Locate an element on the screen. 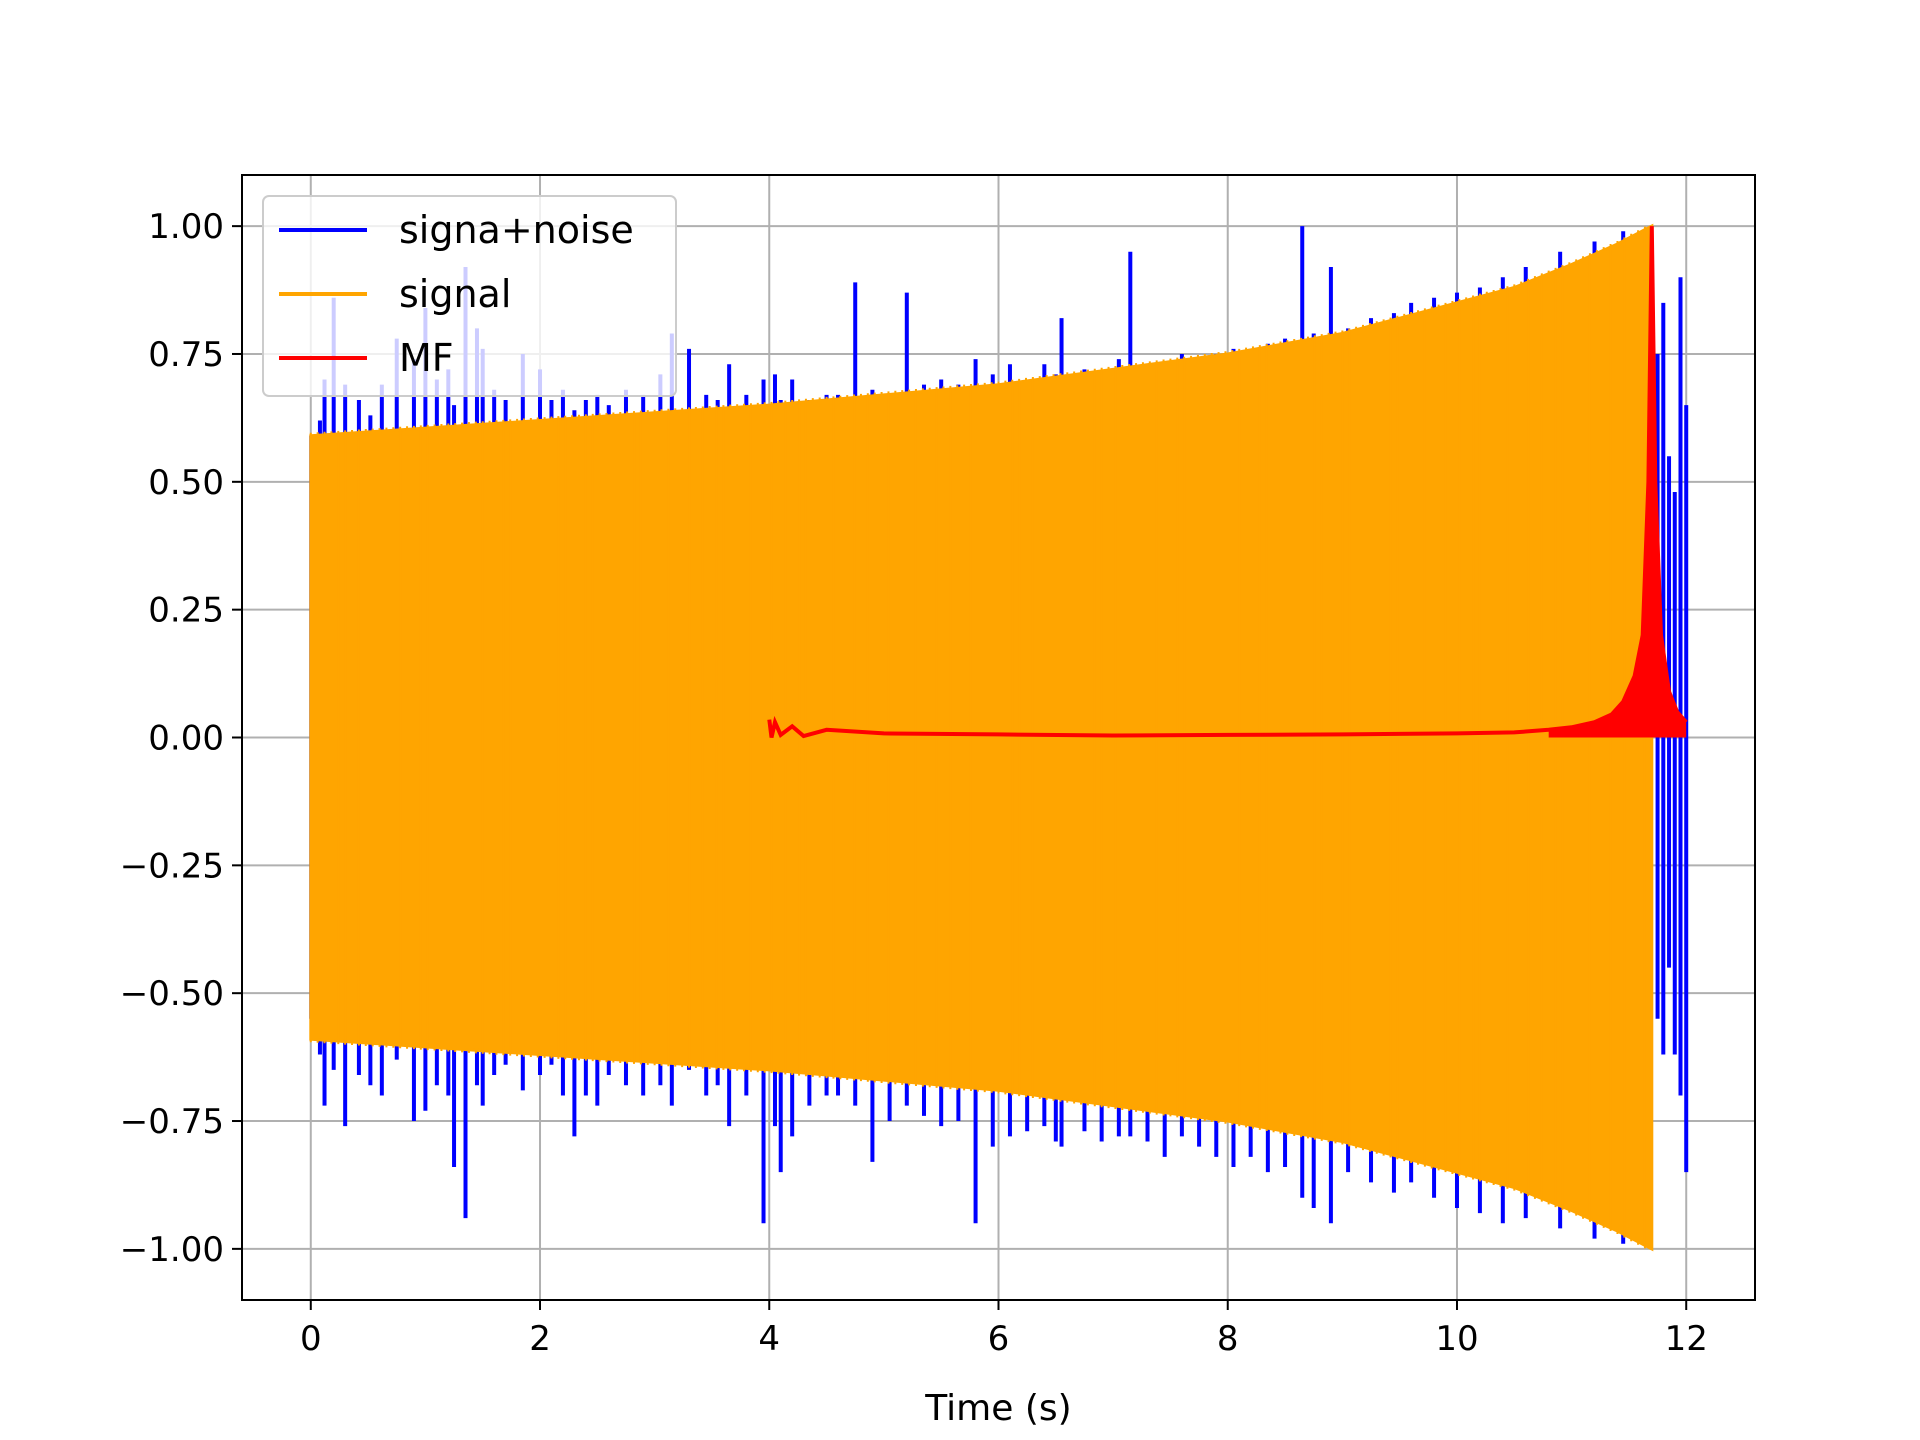 Image resolution: width=1920 pixels, height=1440 pixels. x-tick-label: 10 is located at coordinates (1456, 1339).